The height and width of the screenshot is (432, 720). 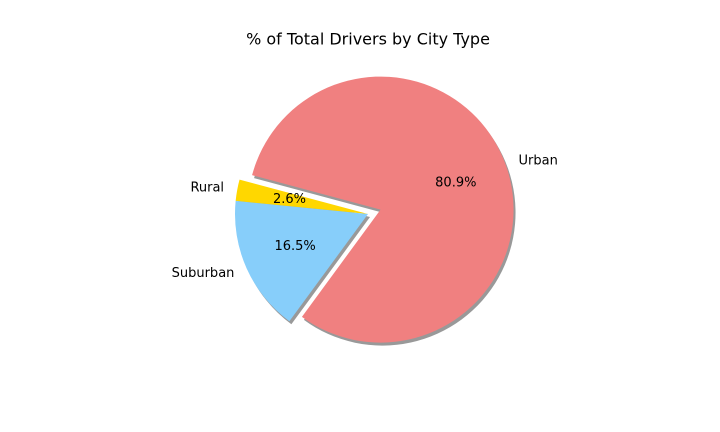 I want to click on slice-label: Rural, so click(x=207, y=187).